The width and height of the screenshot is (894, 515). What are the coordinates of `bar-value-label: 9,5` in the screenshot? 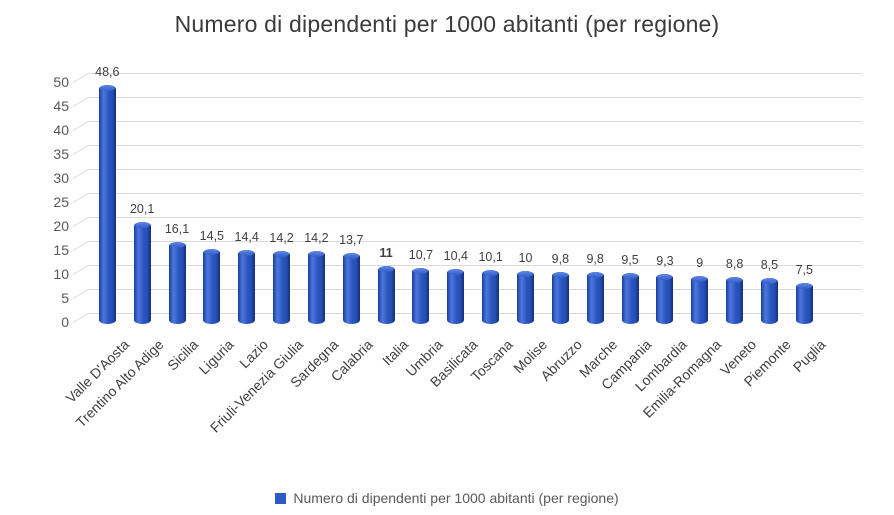 It's located at (630, 260).